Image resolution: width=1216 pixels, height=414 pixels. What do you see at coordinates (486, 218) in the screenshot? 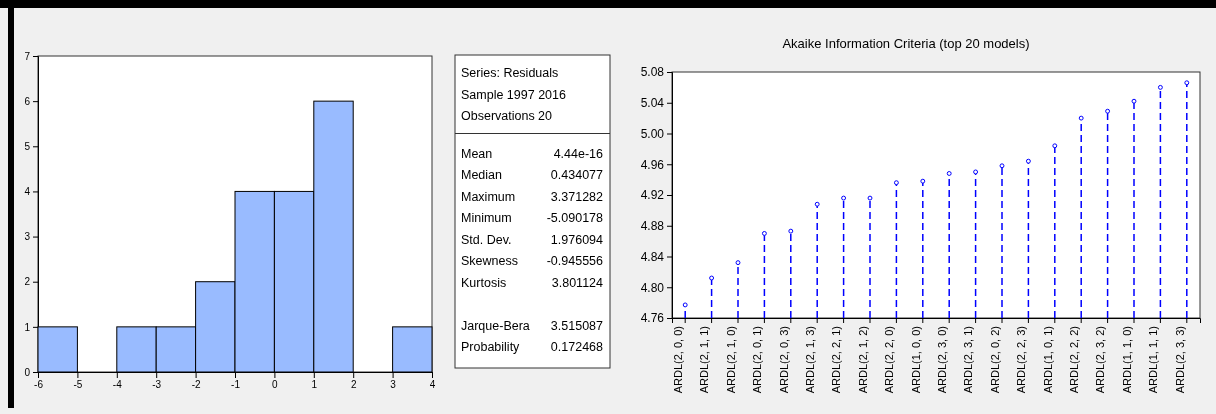
I see `category-label: Minimum` at bounding box center [486, 218].